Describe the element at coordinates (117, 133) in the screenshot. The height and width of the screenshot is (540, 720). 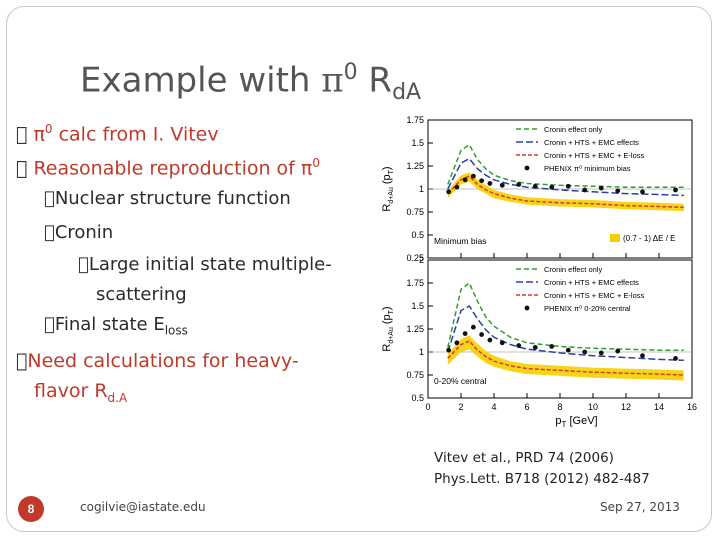
I see `bullet-1:   π0 calc from I. Vitev` at that location.